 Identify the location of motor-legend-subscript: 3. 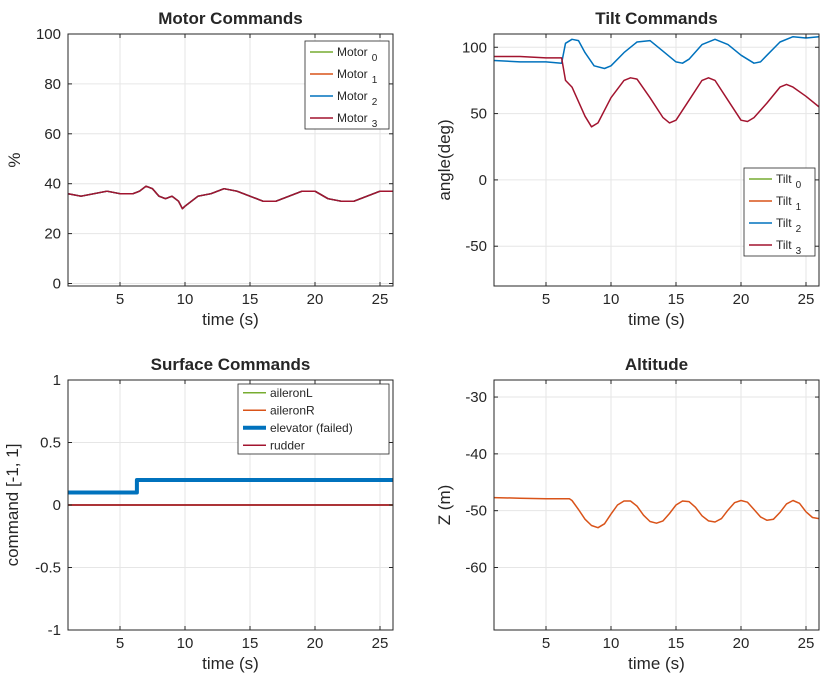
(375, 124).